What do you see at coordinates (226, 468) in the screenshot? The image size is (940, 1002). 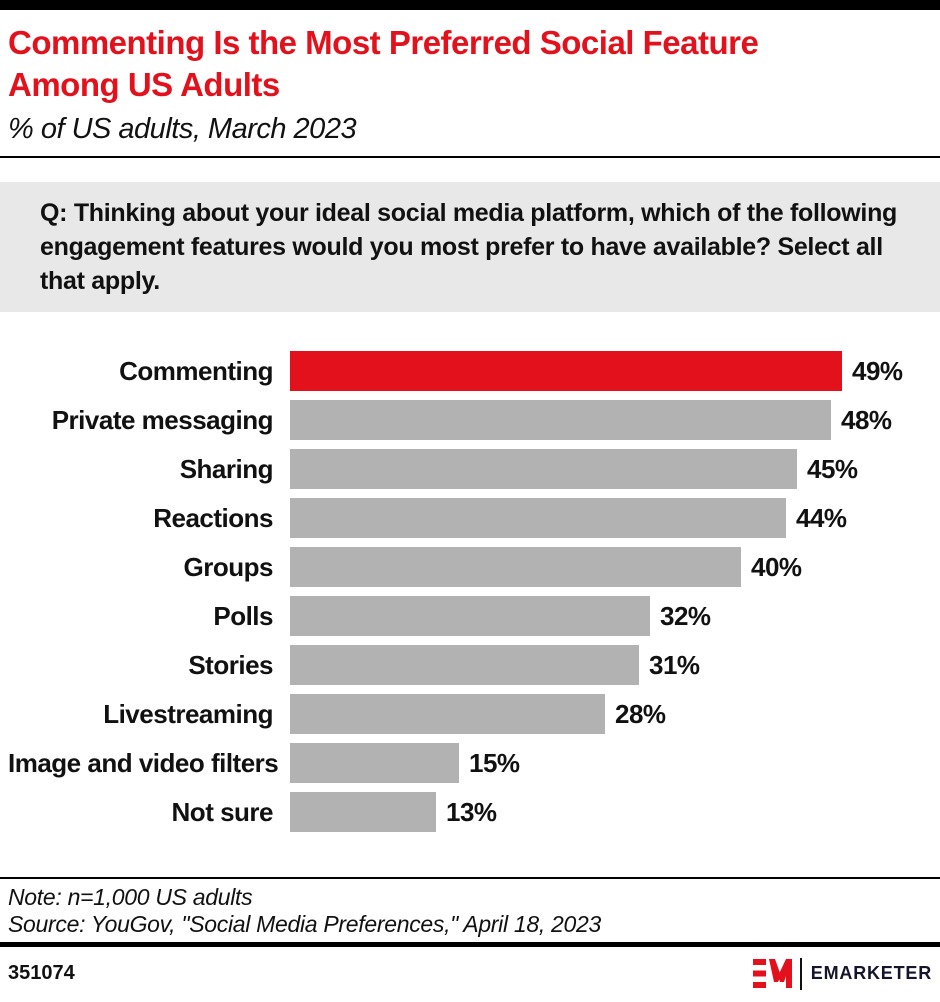 I see `category-label: Sharing` at bounding box center [226, 468].